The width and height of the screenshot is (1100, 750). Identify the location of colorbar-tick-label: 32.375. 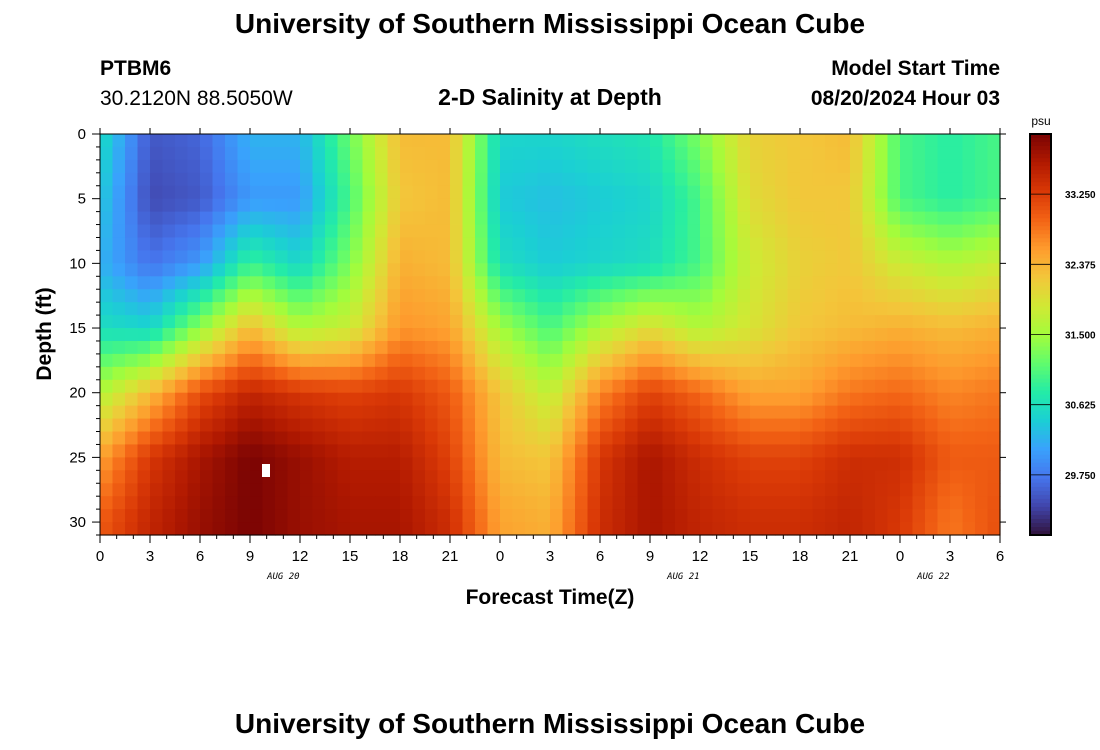
(1080, 265).